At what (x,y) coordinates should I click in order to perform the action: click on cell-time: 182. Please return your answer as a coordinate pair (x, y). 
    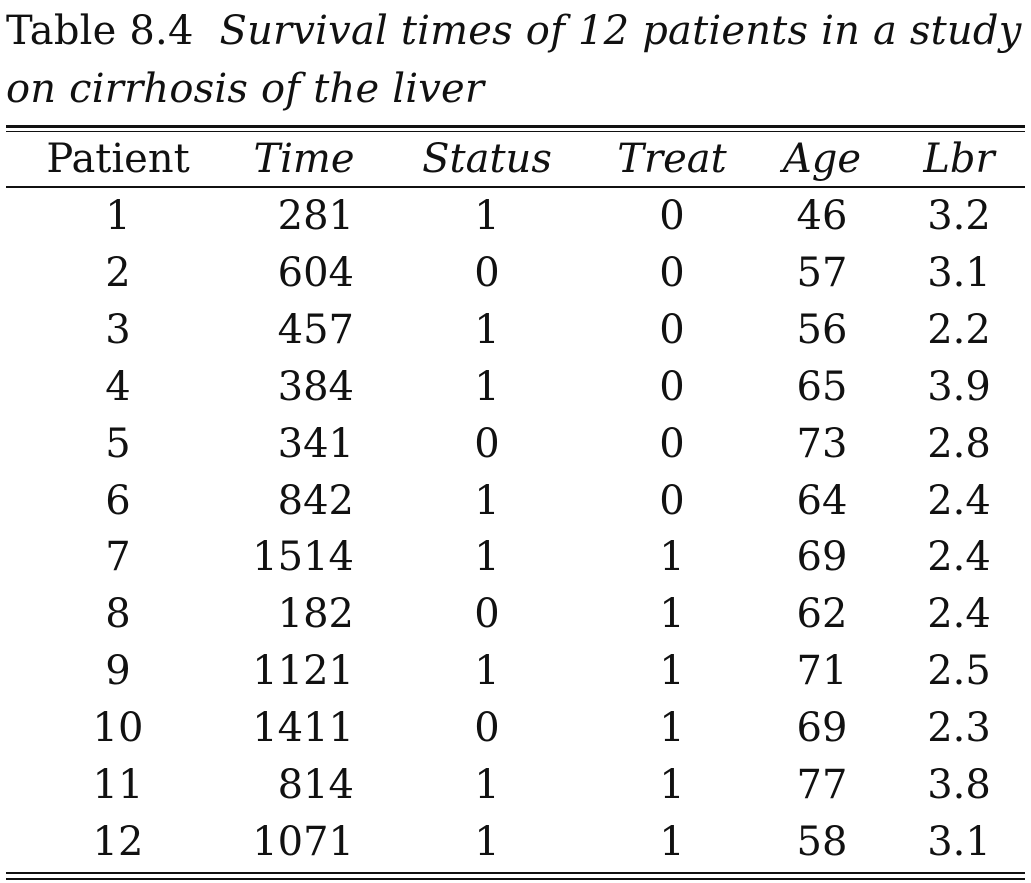
    Looking at the image, I should click on (315, 614).